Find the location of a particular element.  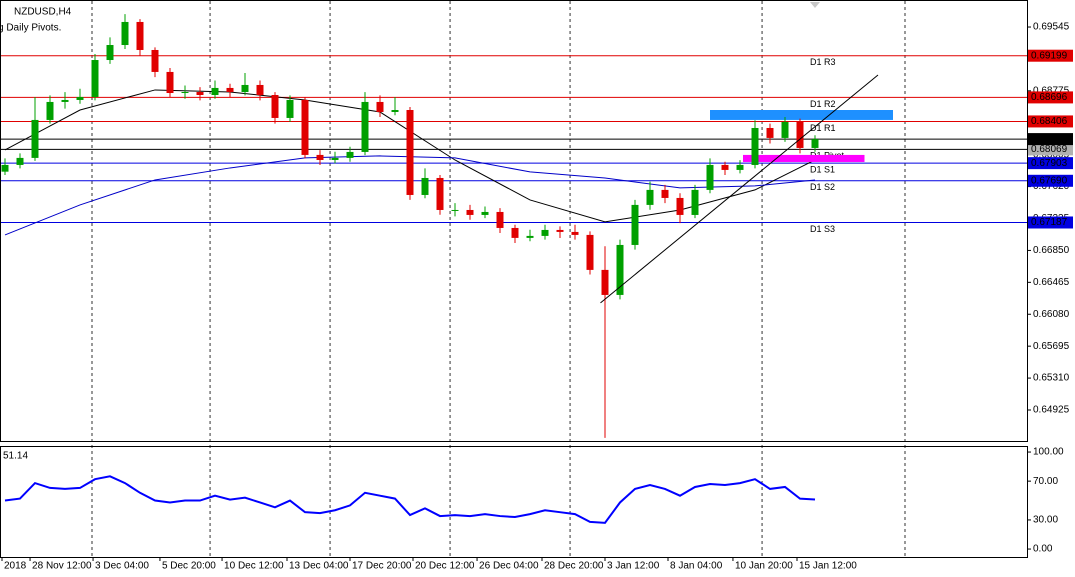

y-tick-label: 0.65310 is located at coordinates (1051, 378).